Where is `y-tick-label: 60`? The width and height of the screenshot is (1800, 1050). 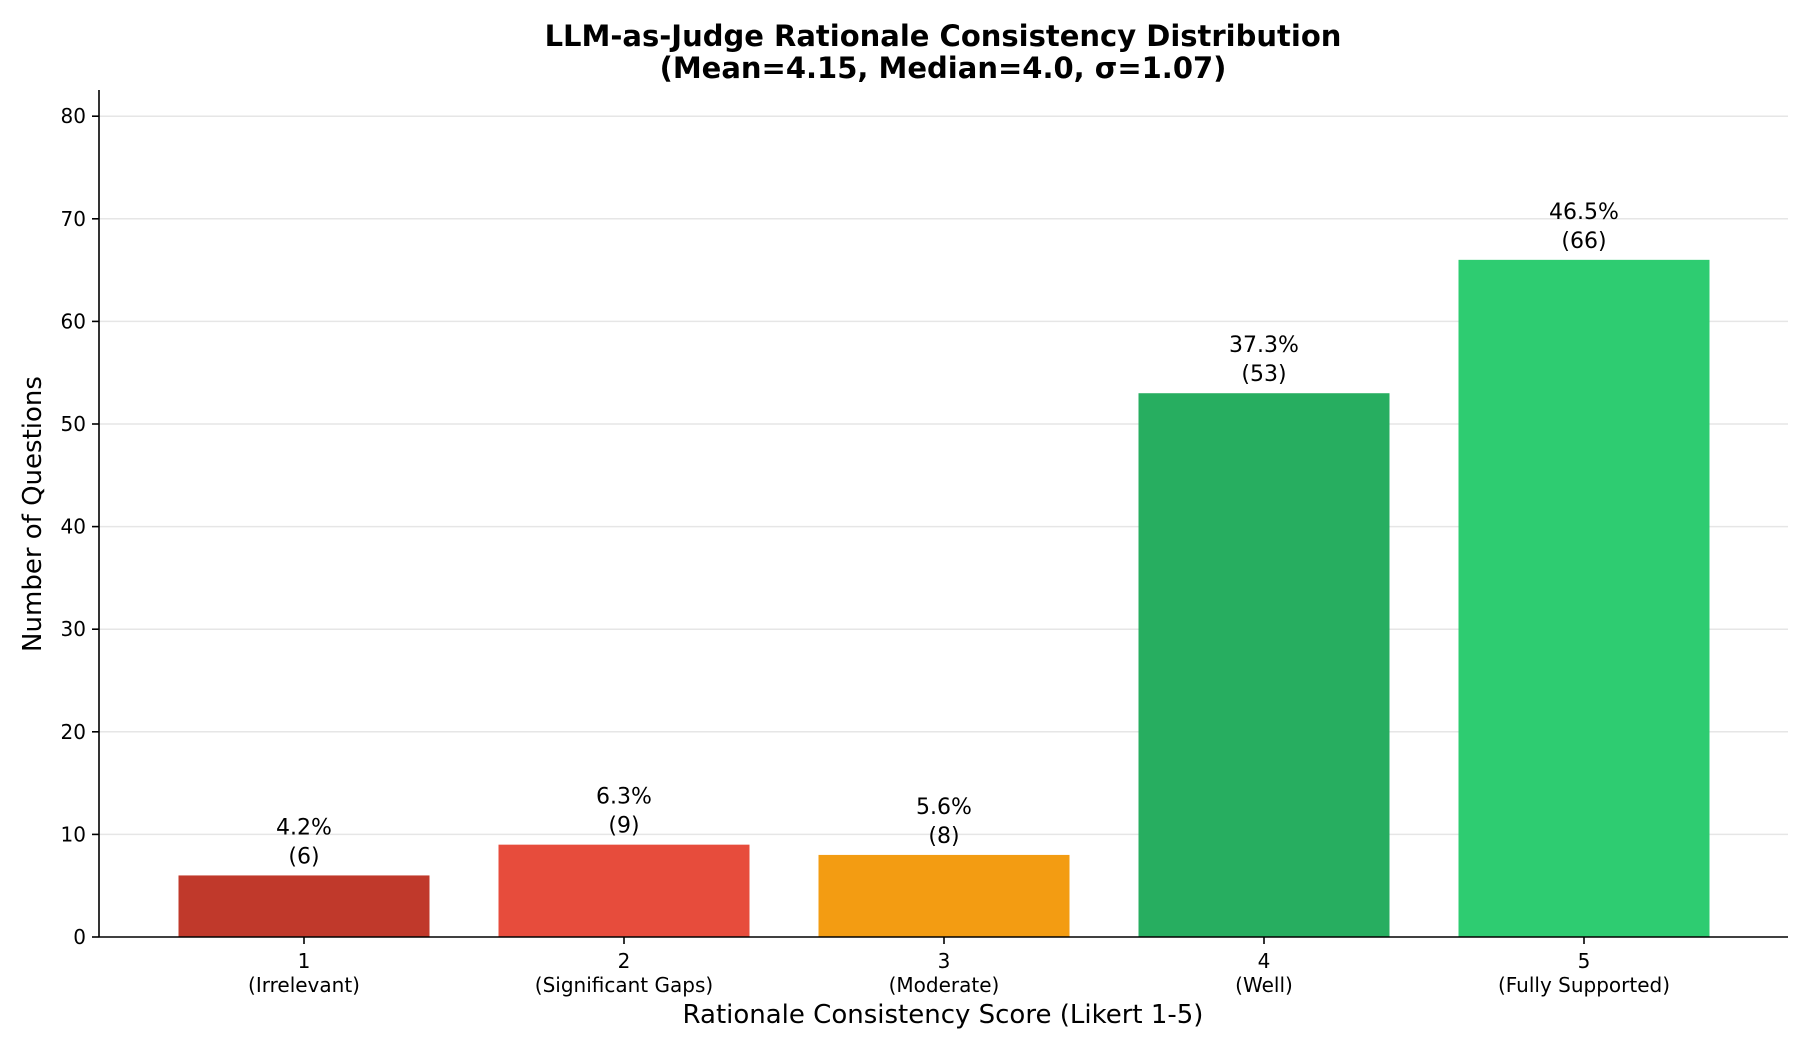 y-tick-label: 60 is located at coordinates (73, 321).